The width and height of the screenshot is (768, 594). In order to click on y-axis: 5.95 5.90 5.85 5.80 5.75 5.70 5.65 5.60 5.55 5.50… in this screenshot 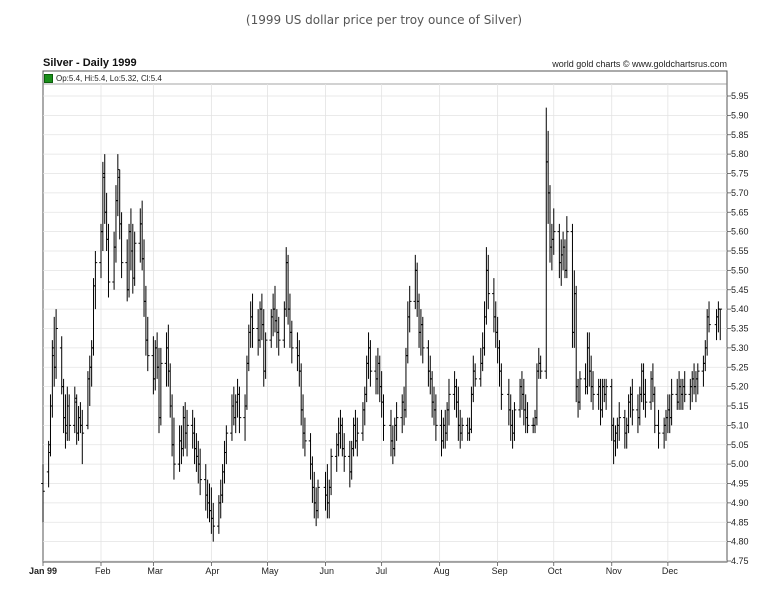, I will do `click(738, 328)`.